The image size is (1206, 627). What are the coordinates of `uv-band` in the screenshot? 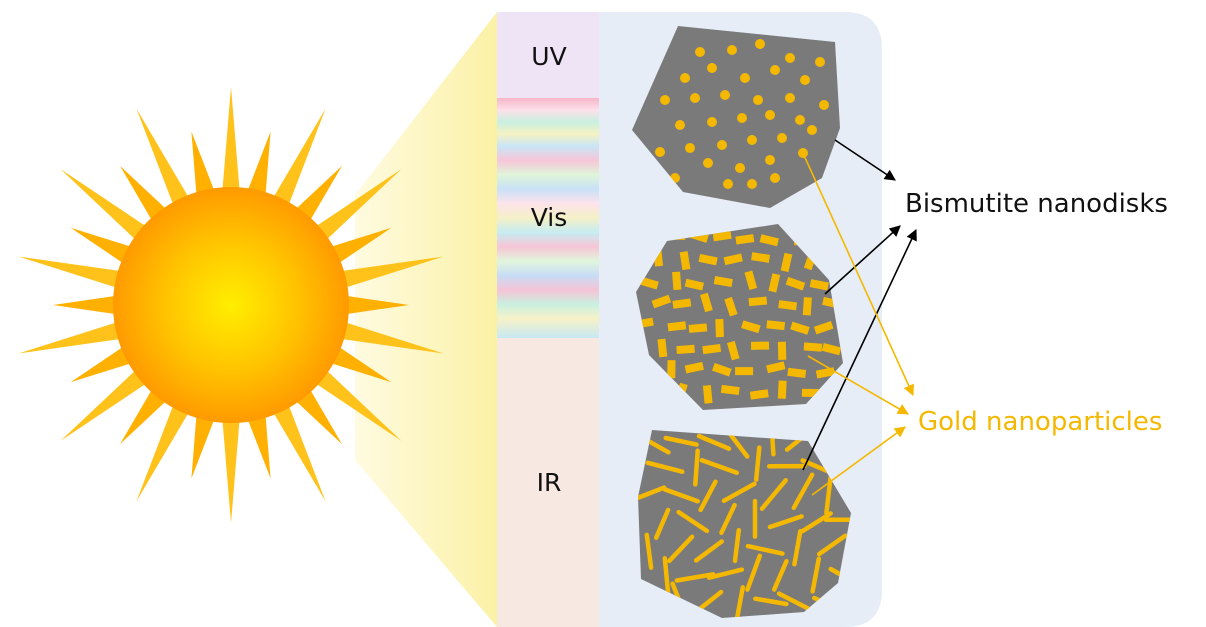 It's located at (548, 55).